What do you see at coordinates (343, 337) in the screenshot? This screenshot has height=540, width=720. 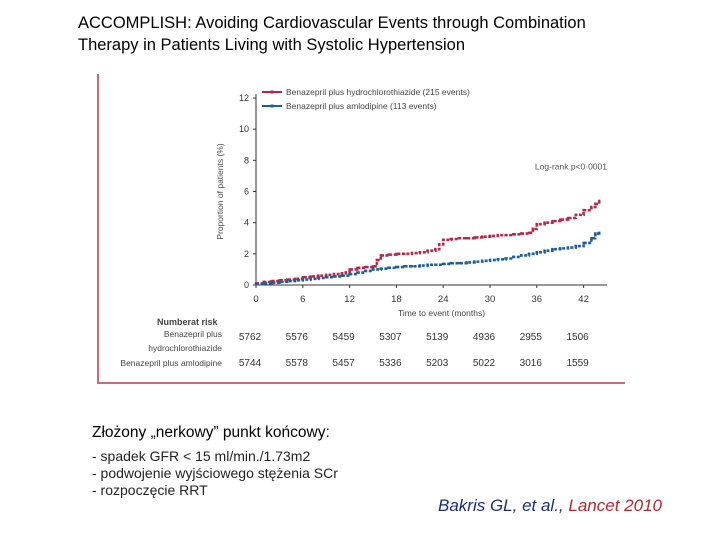 I see `risk-value: 5459` at bounding box center [343, 337].